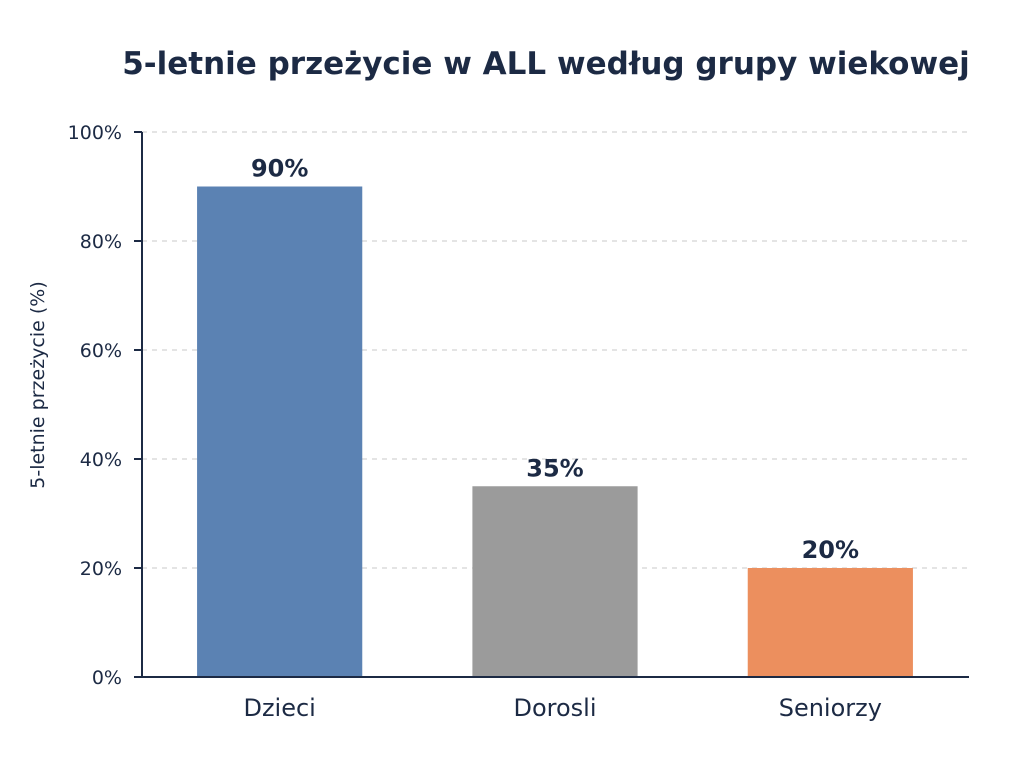  Describe the element at coordinates (830, 550) in the screenshot. I see `data-label: 20%` at that location.